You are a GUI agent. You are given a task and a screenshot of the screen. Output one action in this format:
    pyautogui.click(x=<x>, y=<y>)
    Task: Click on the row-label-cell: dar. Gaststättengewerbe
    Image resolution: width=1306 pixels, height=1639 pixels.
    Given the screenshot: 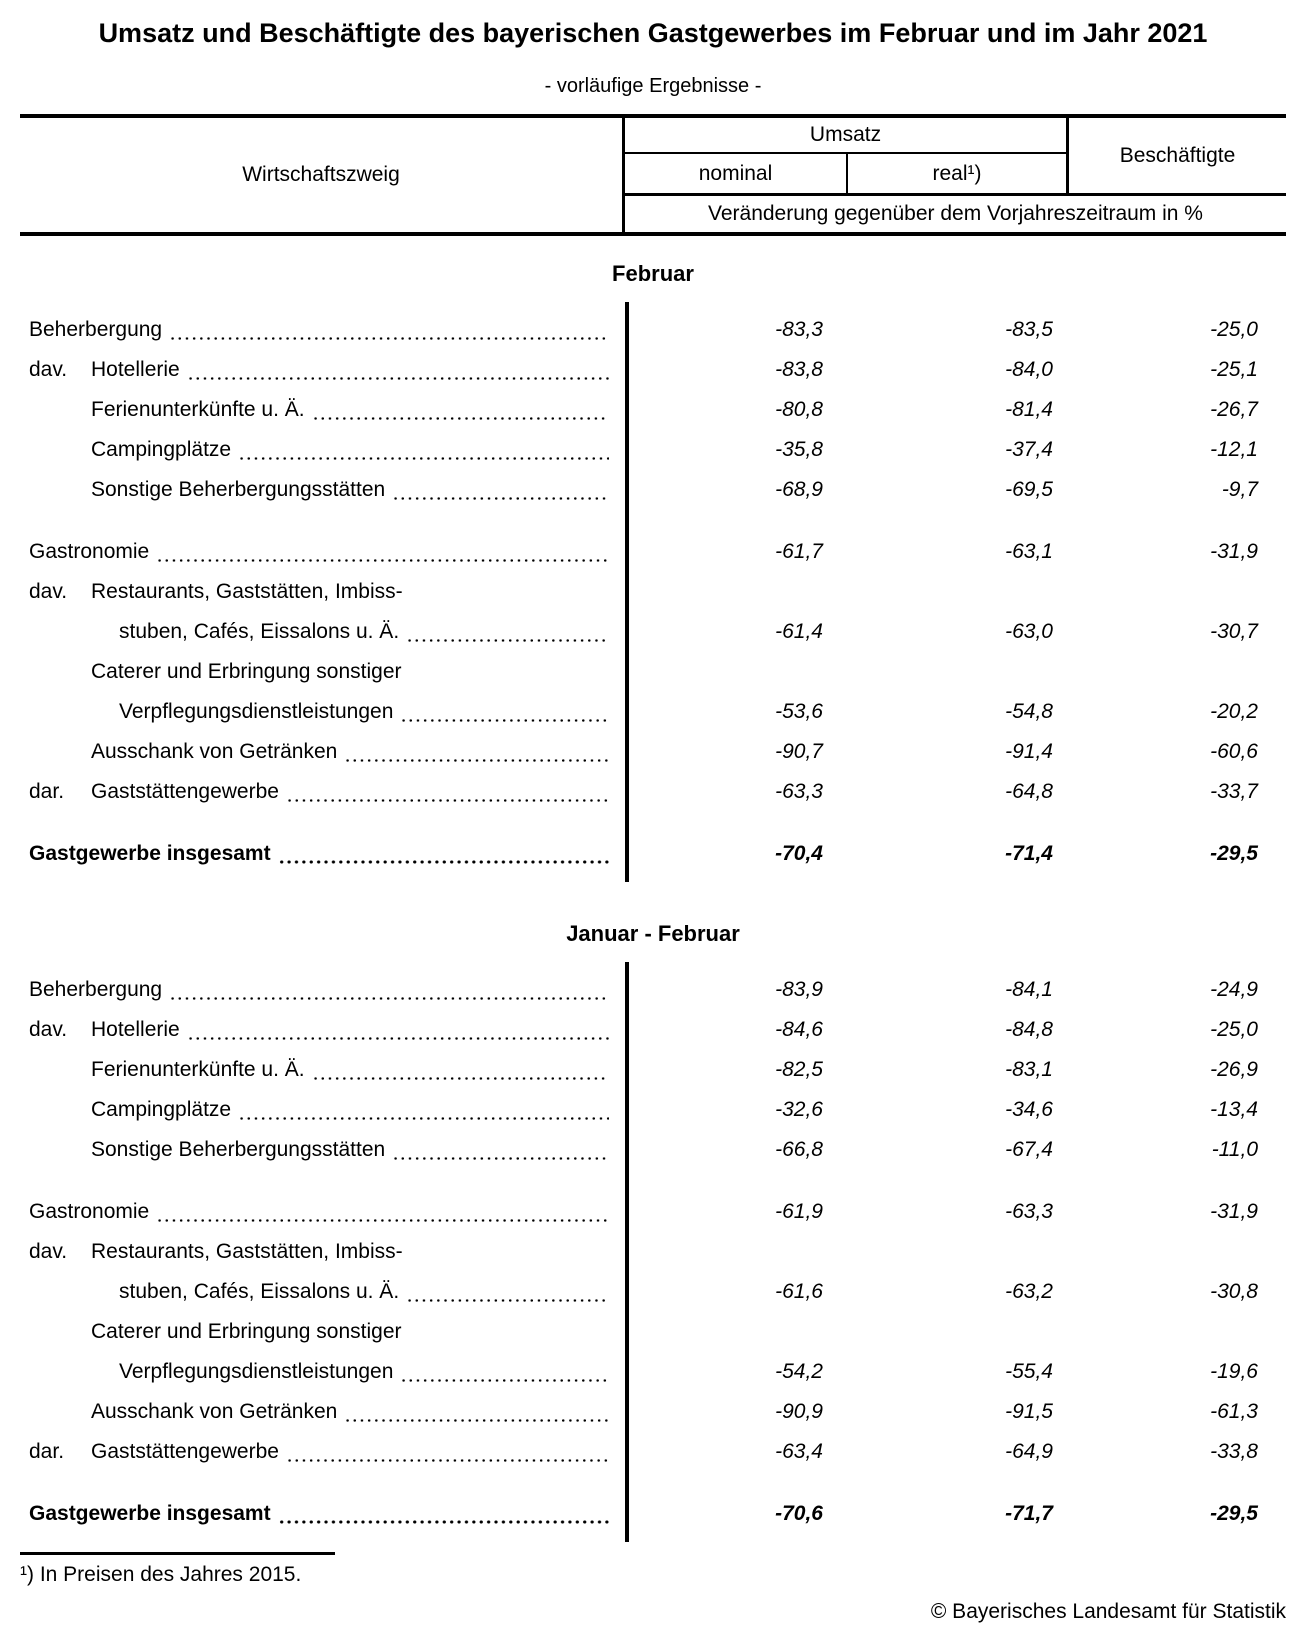 What is the action you would take?
    pyautogui.click(x=322, y=1452)
    